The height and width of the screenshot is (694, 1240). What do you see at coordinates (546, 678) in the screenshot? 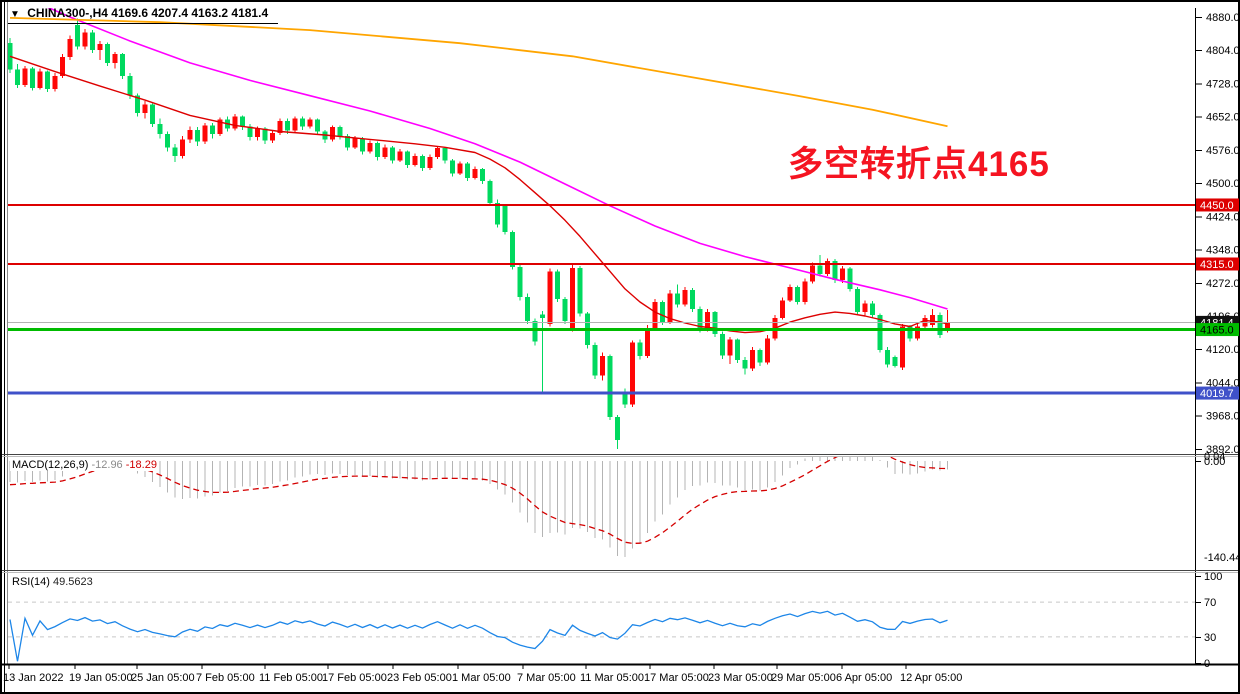
I see `time-tick-label: 7 Mar 05:00` at bounding box center [546, 678].